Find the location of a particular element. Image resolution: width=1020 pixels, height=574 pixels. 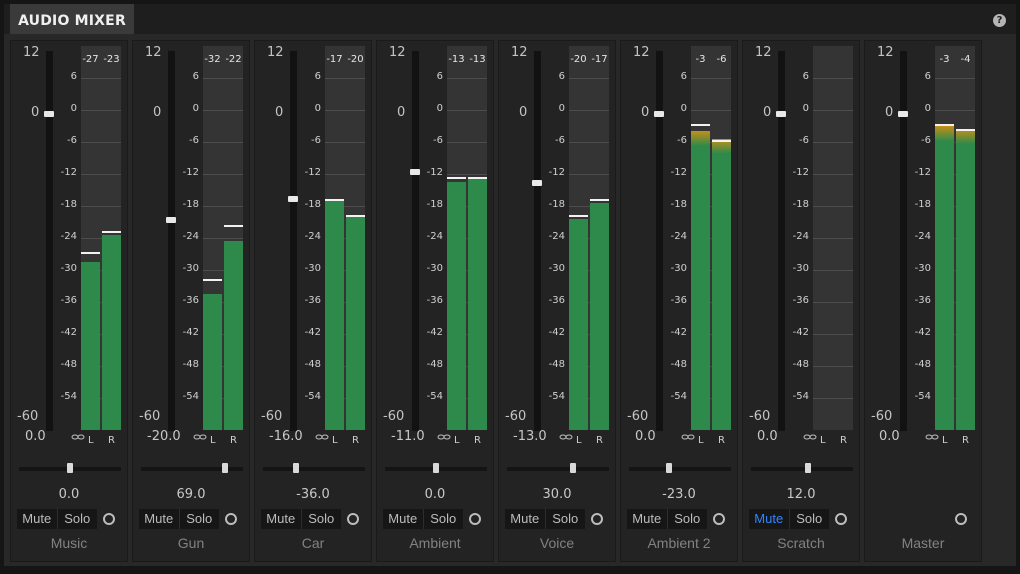

meter-scale-label: -42 is located at coordinates (800, 332).